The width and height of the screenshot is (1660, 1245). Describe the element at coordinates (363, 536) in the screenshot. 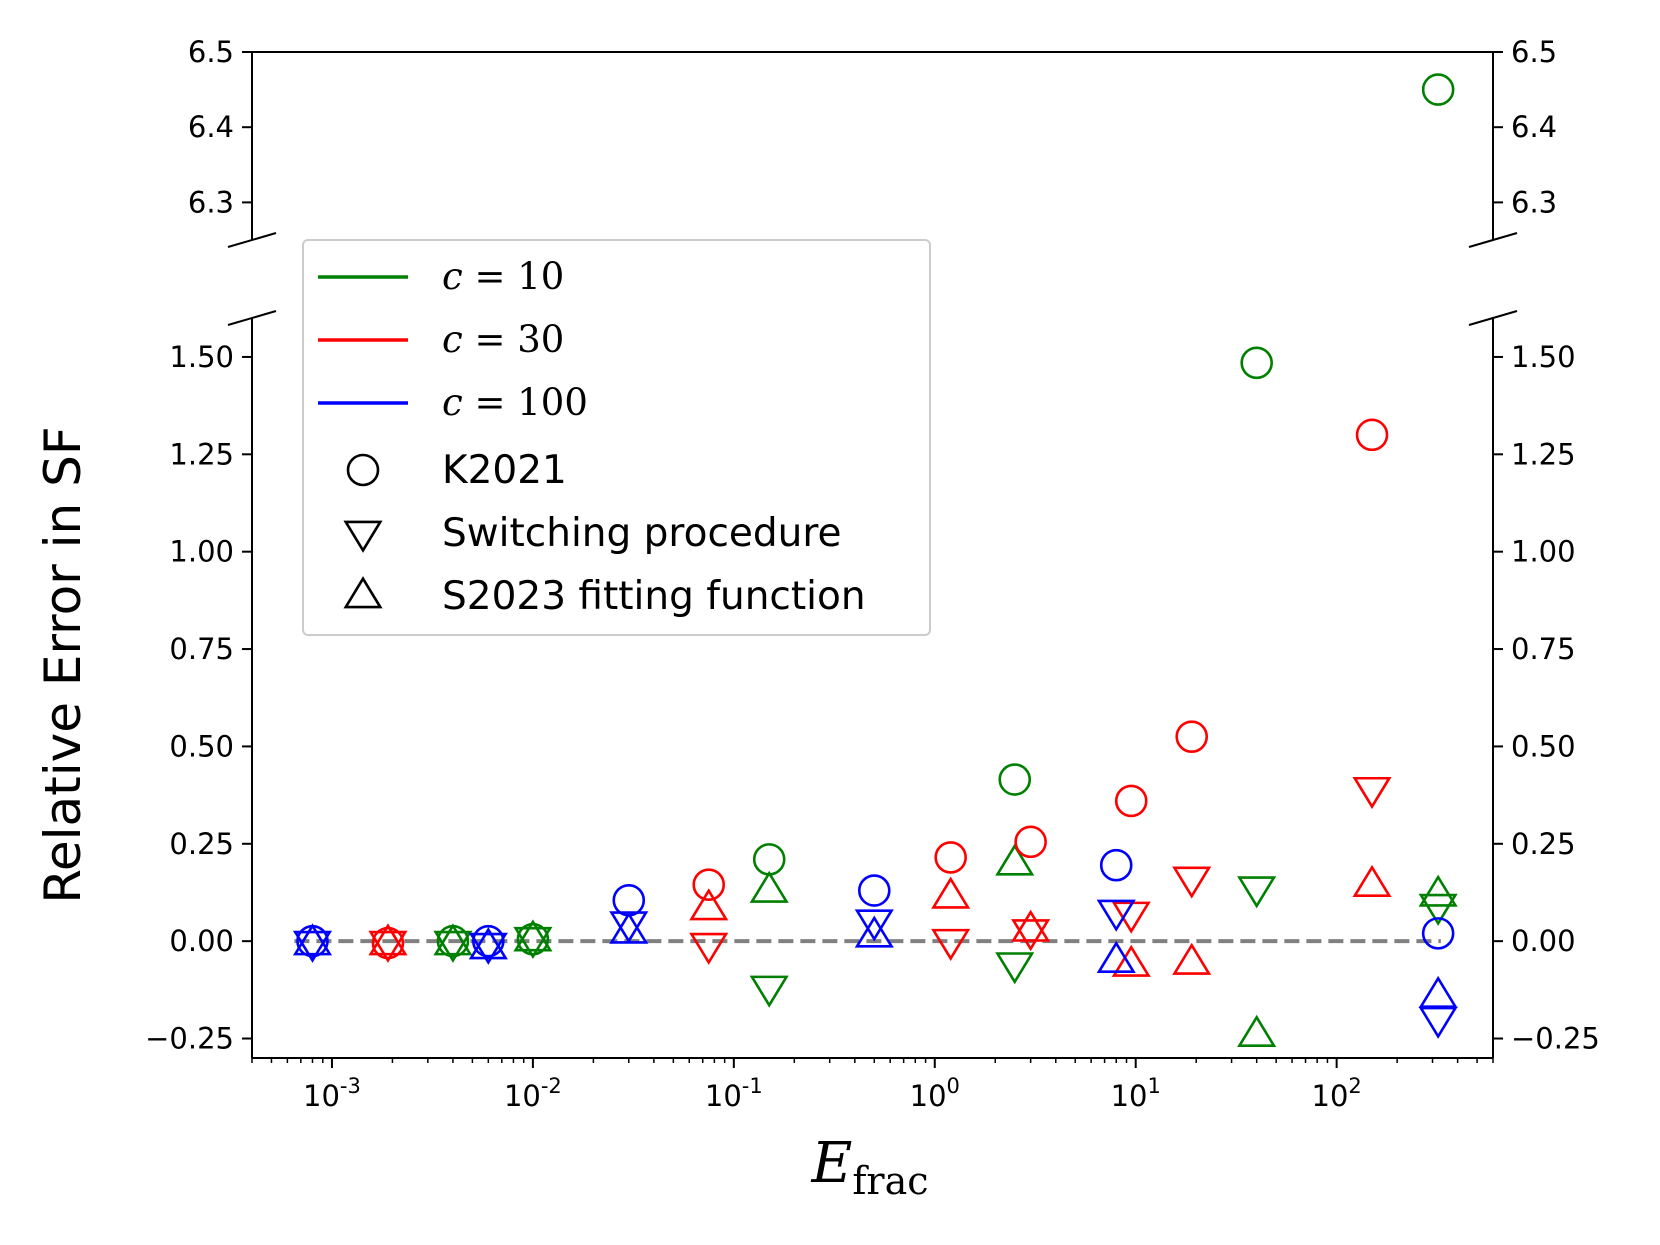

I see `legend-marker-triangle-down` at that location.